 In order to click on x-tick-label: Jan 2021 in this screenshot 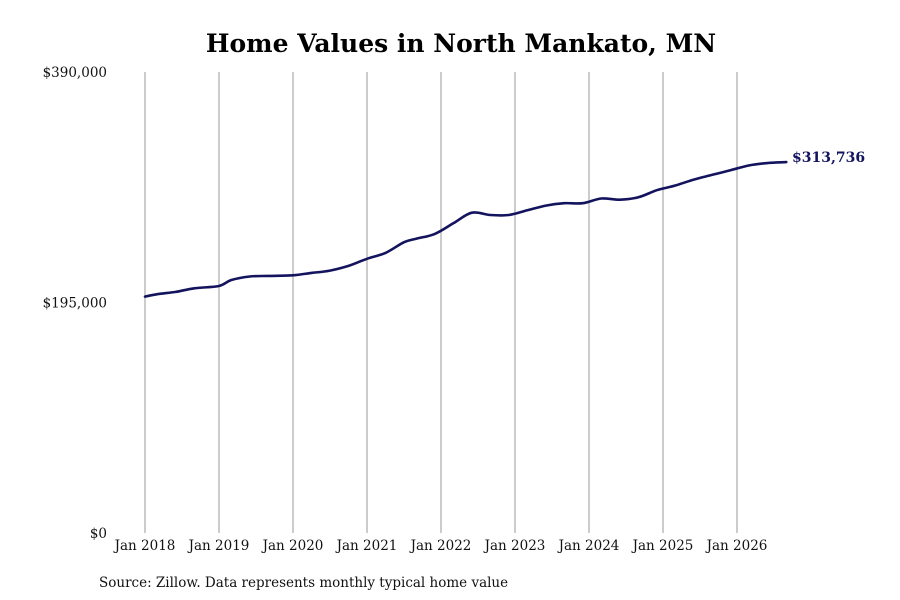, I will do `click(366, 546)`.